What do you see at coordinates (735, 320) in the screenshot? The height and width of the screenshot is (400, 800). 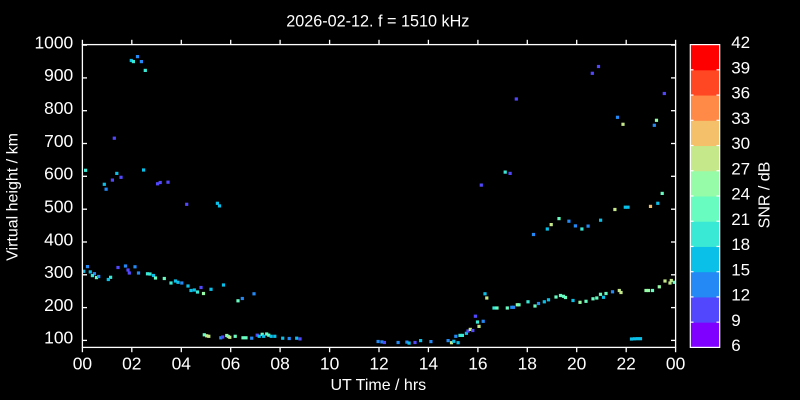 I see `svg-text: 9` at bounding box center [735, 320].